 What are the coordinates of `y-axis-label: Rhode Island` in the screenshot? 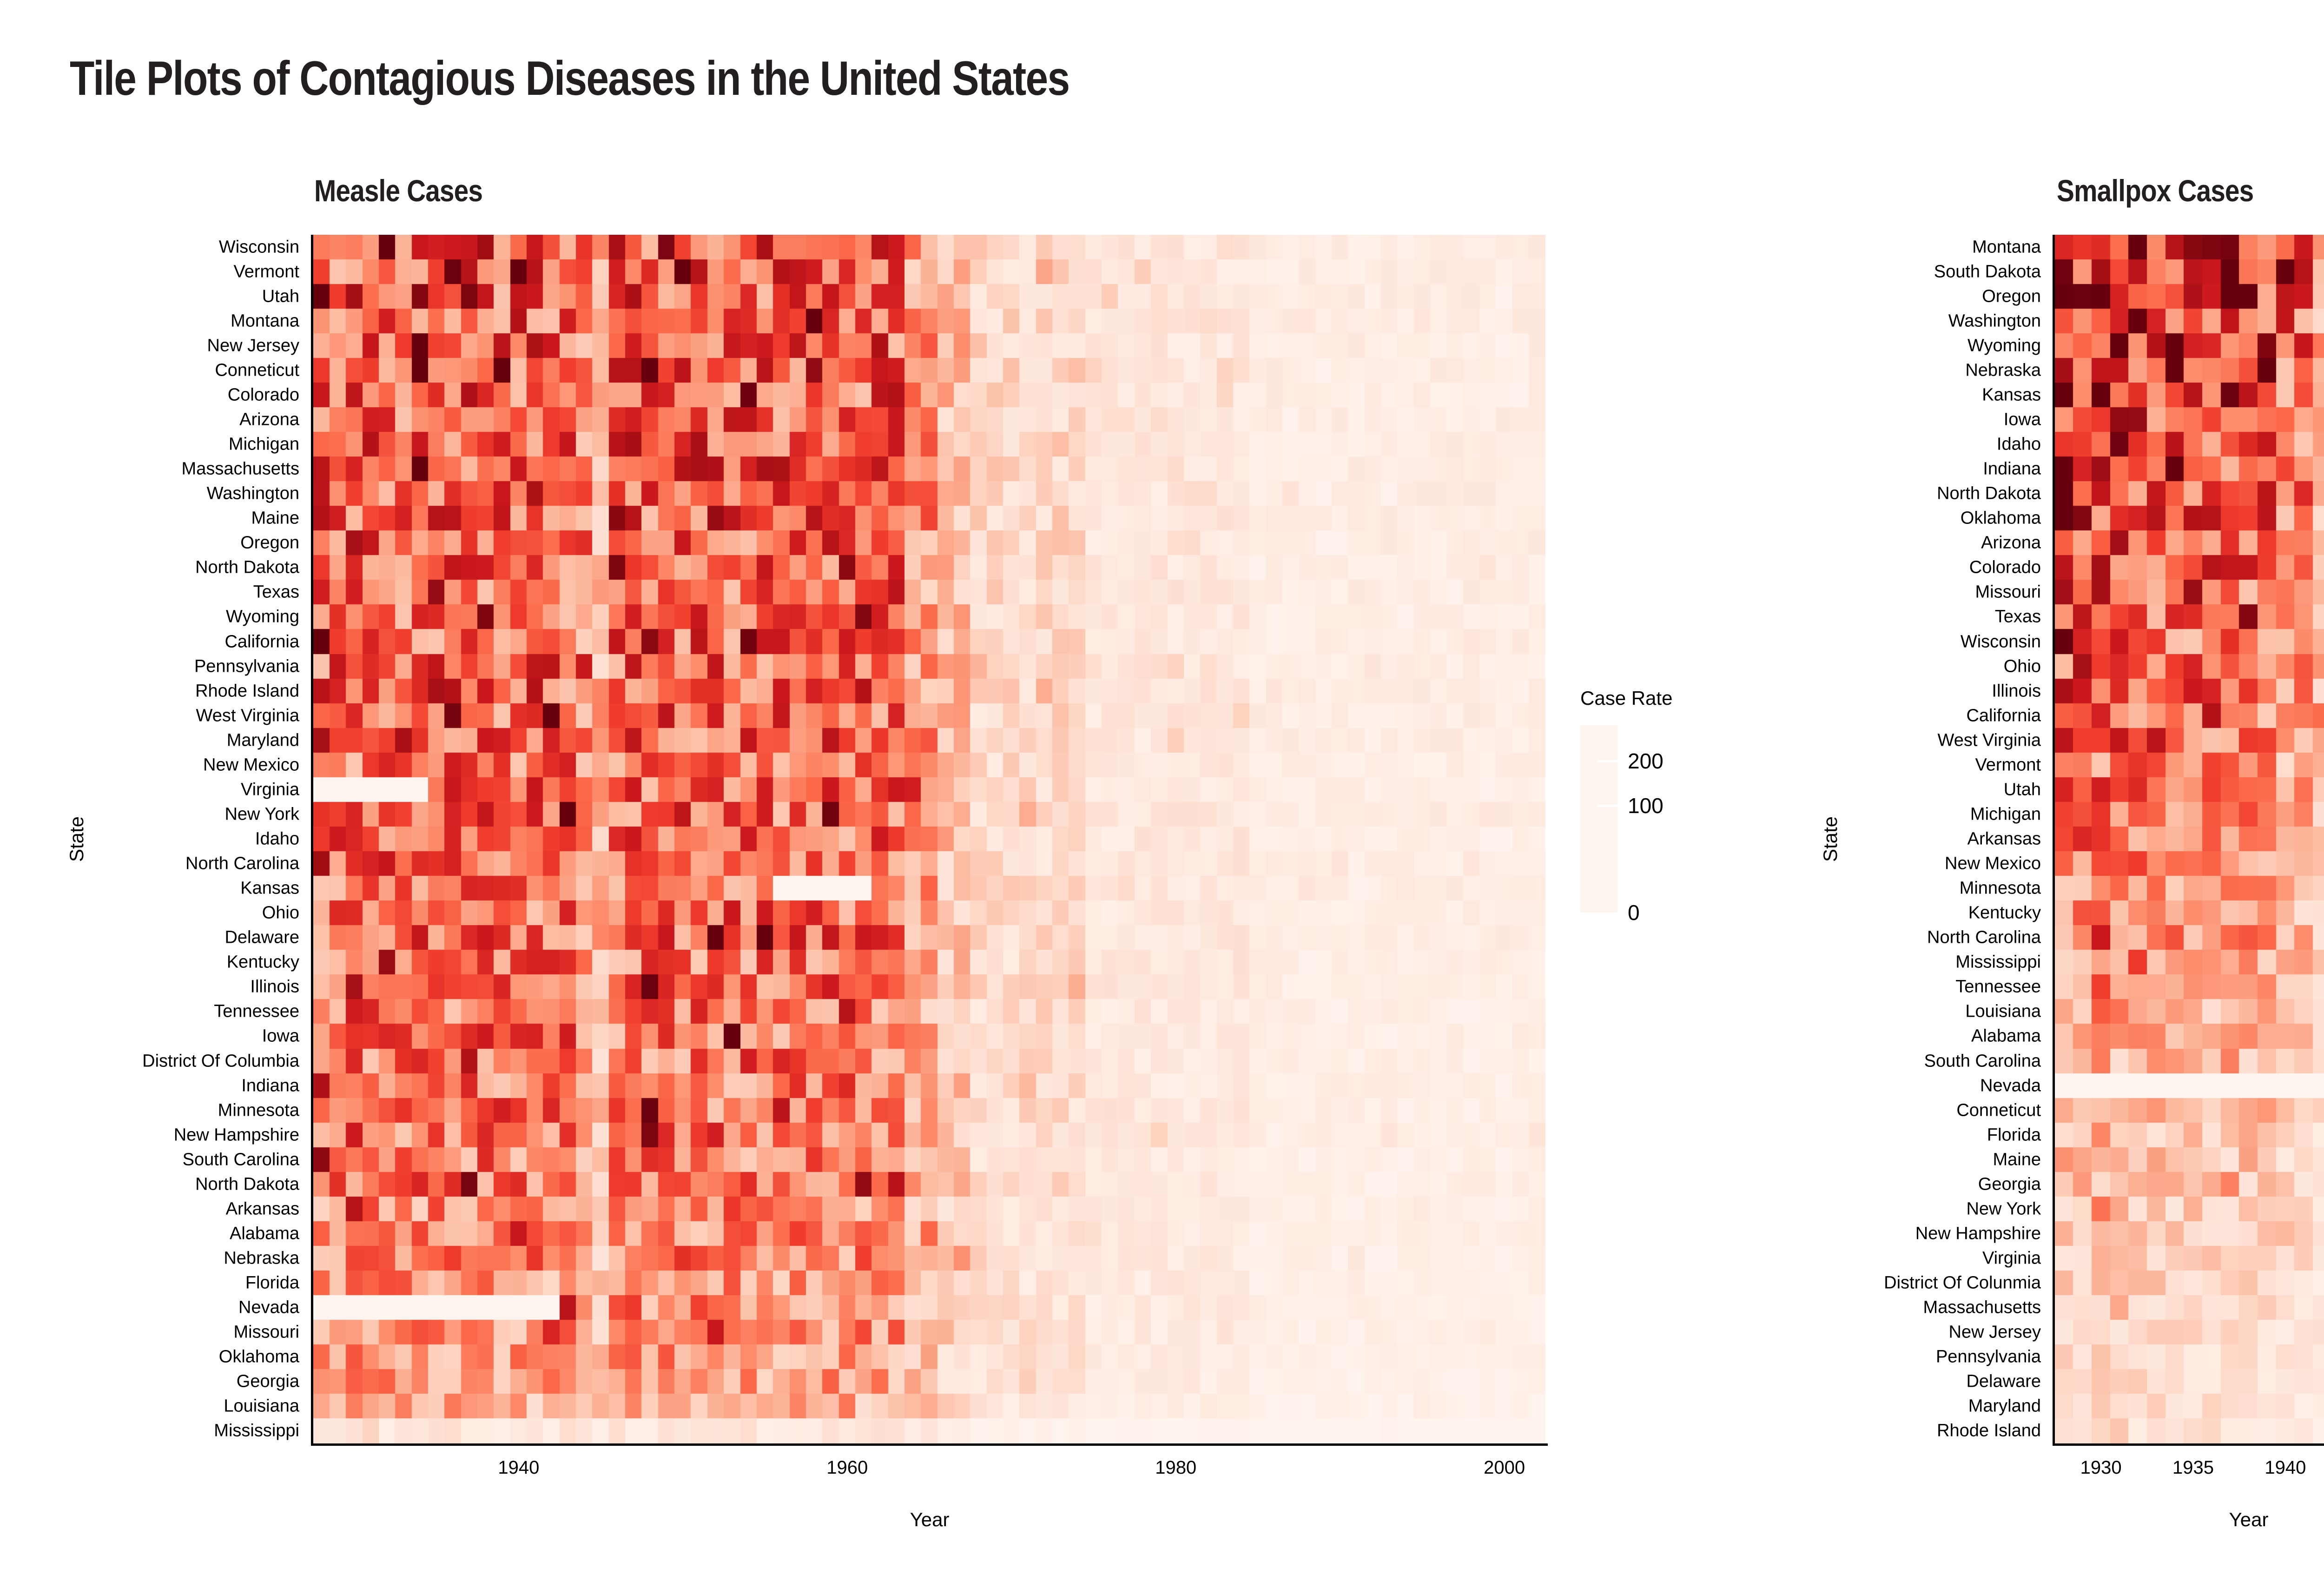 It's located at (247, 691).